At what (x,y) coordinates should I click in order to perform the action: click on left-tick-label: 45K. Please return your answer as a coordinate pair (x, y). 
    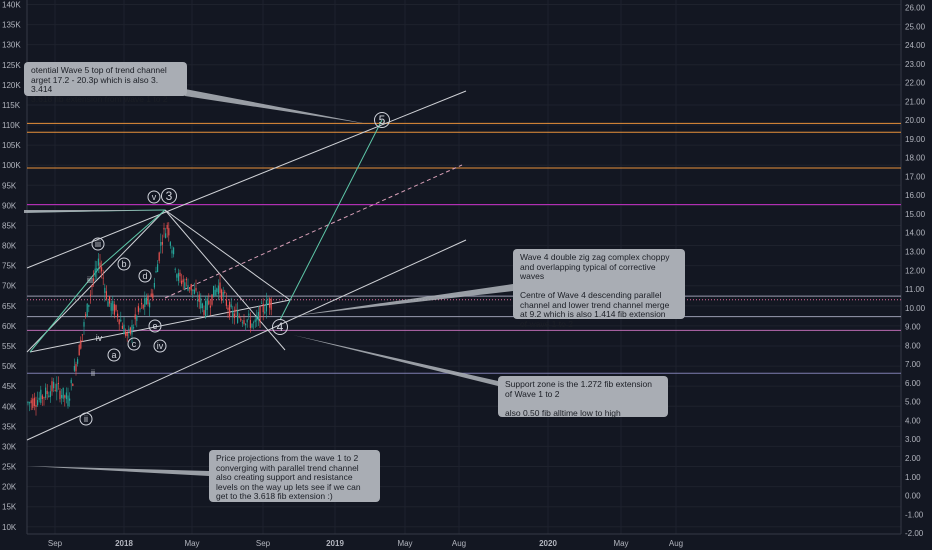
    Looking at the image, I should click on (9, 386).